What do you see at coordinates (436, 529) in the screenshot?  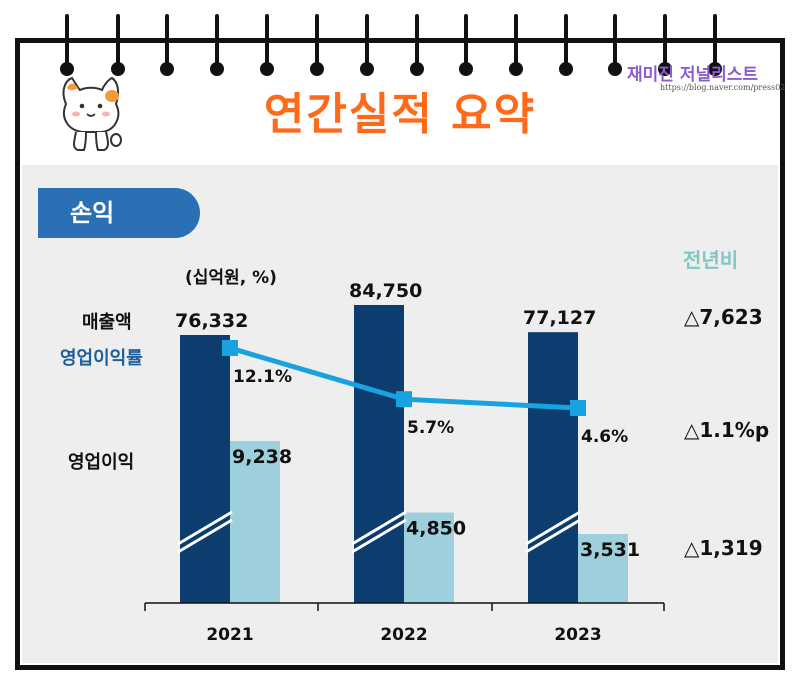 I see `op-income-value-label: 4,850` at bounding box center [436, 529].